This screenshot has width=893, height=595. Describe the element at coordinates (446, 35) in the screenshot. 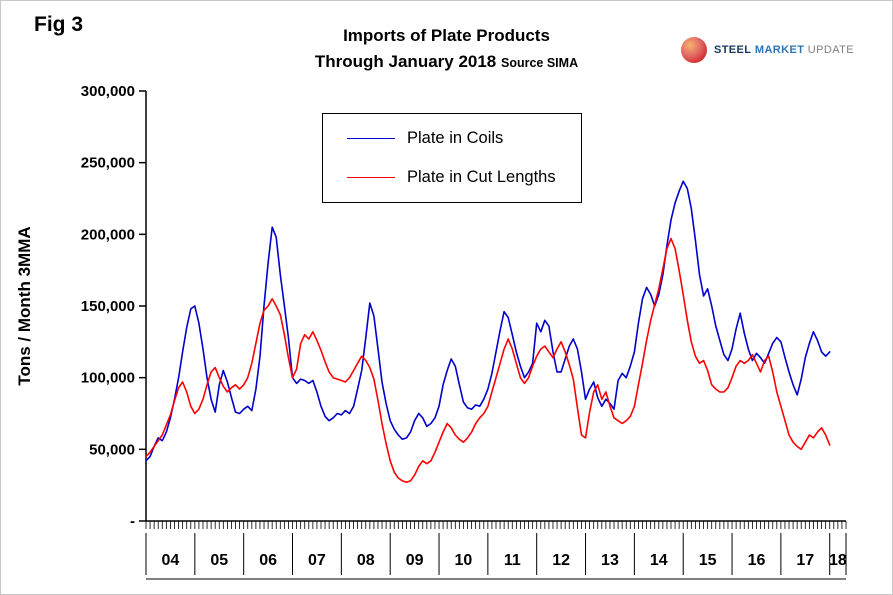

I see `chart-title-line1: Imports of Plate Products` at that location.